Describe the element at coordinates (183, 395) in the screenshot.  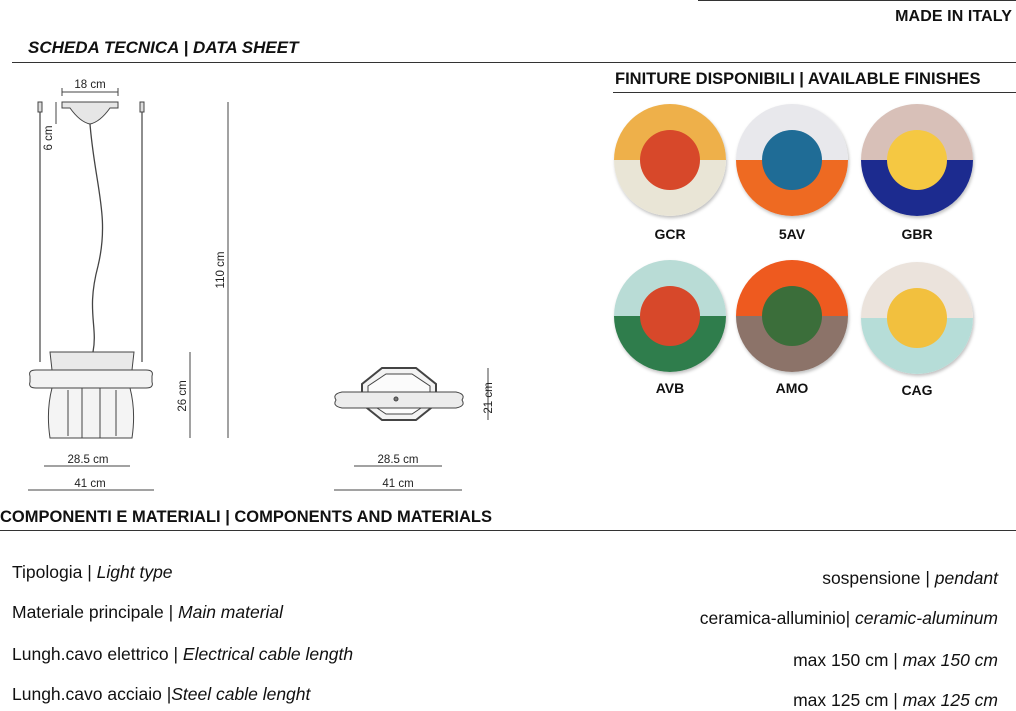
I see `dim-body-height: 26 cm` at that location.